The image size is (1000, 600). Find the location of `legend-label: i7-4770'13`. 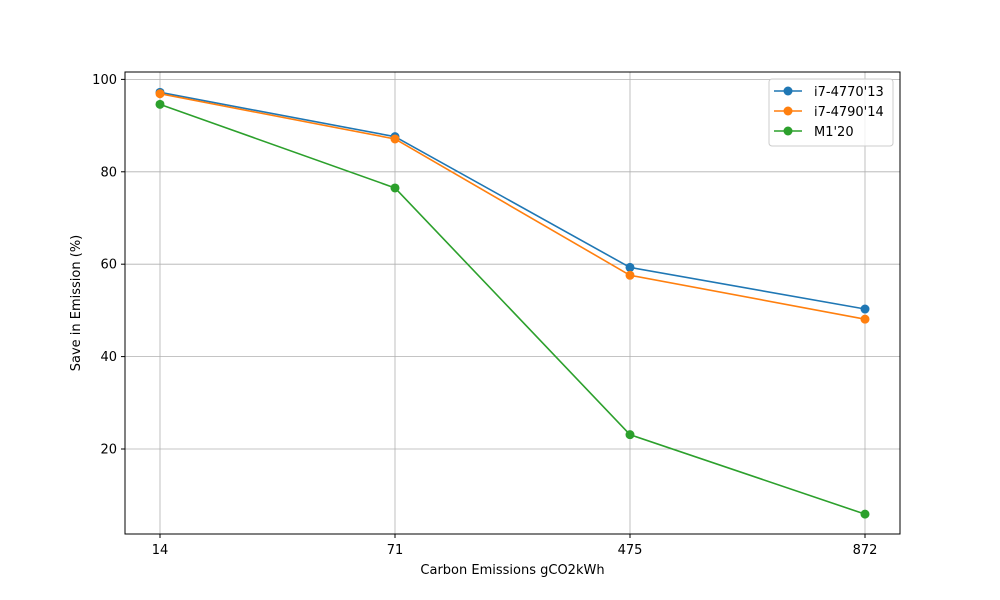

legend-label: i7-4770'13 is located at coordinates (849, 92).